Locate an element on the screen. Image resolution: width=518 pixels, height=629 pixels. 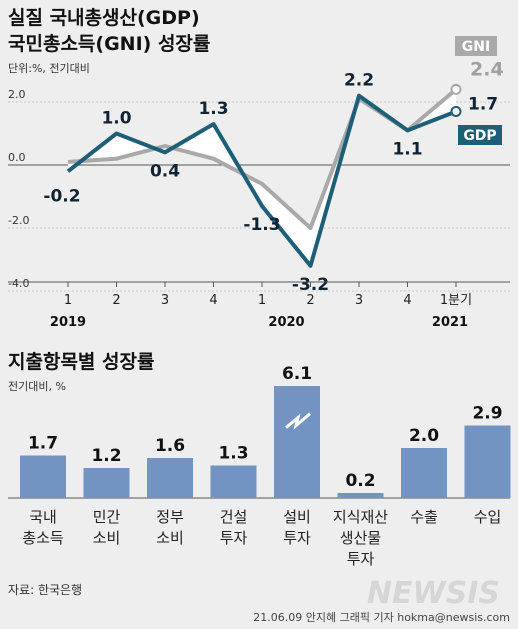
bar-category-label: 민간 is located at coordinates (107, 517).